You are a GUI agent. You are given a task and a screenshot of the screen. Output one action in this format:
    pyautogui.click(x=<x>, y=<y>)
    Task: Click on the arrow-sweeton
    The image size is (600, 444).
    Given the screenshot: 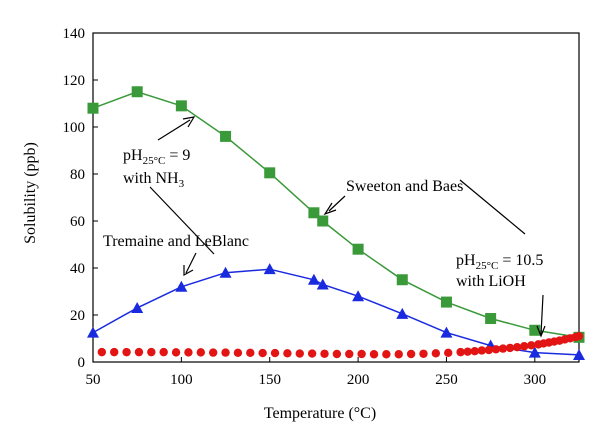 What is the action you would take?
    pyautogui.click(x=337, y=203)
    